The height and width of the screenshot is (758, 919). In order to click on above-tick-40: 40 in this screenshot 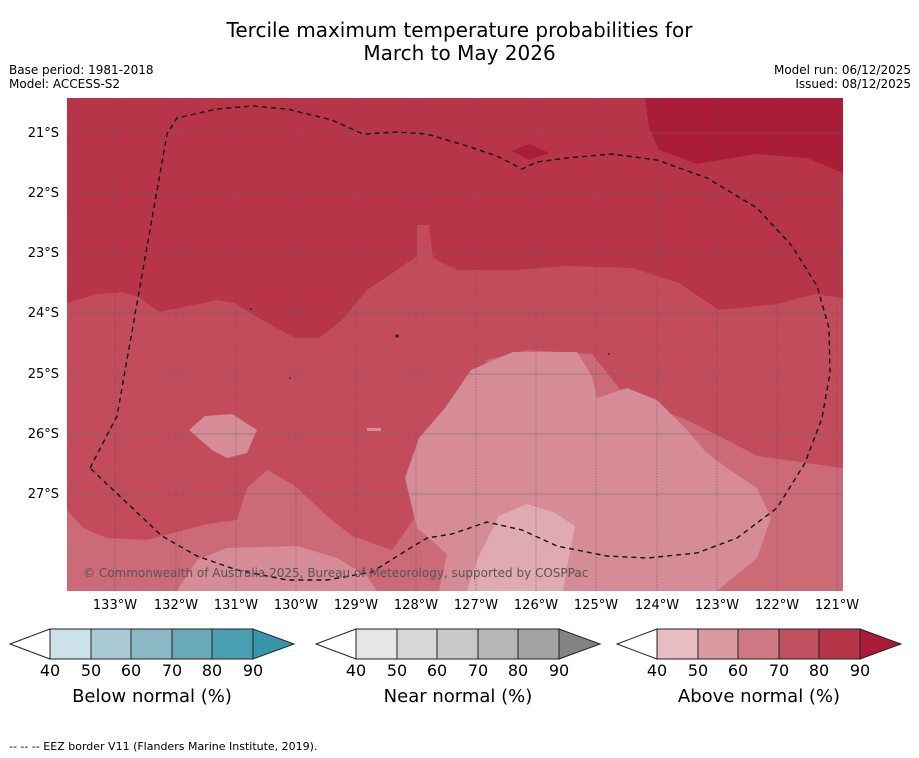, I will do `click(657, 670)`.